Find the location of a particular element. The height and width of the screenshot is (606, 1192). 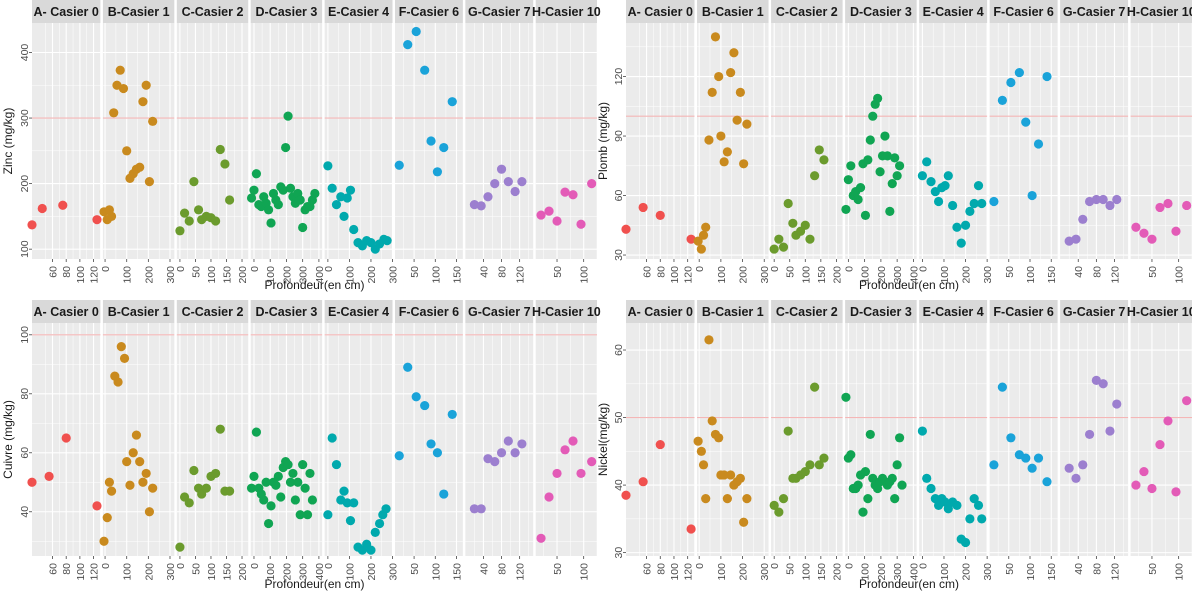

x-tick-label: 150 is located at coordinates (457, 275).